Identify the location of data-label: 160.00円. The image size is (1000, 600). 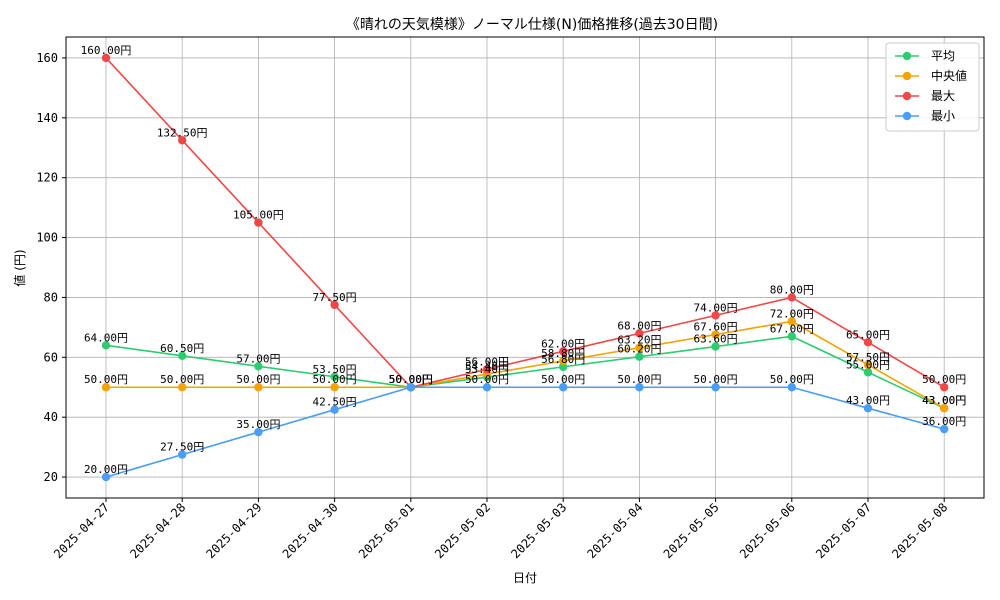
(106, 50).